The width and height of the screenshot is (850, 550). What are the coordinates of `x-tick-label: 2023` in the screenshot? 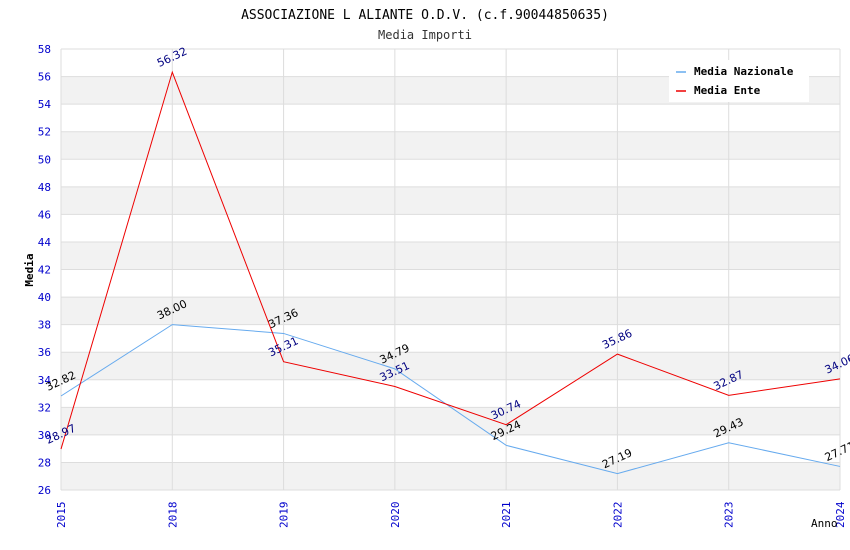 It's located at (729, 515).